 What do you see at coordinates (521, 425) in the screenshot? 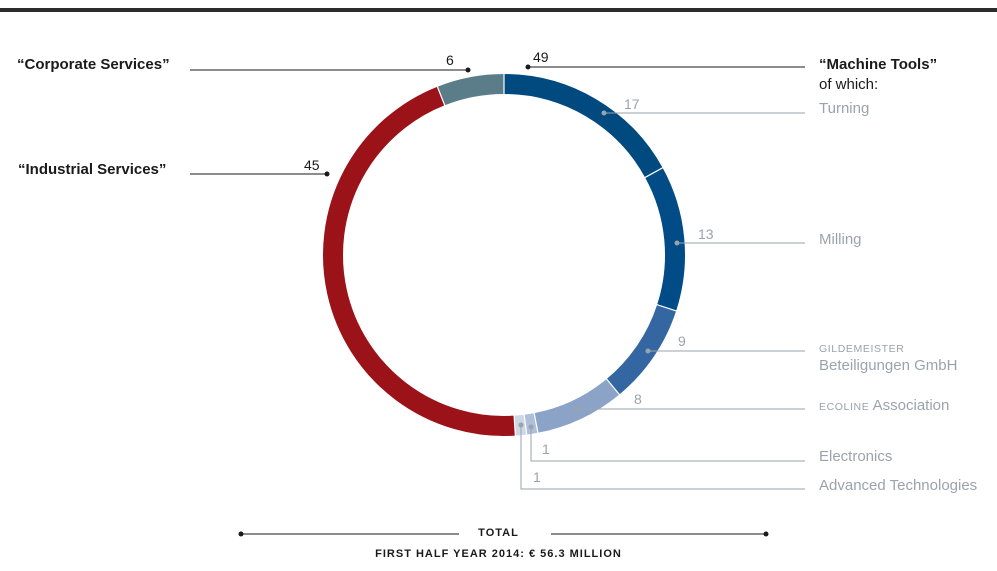
I see `leader-advanced-technologies-dot` at bounding box center [521, 425].